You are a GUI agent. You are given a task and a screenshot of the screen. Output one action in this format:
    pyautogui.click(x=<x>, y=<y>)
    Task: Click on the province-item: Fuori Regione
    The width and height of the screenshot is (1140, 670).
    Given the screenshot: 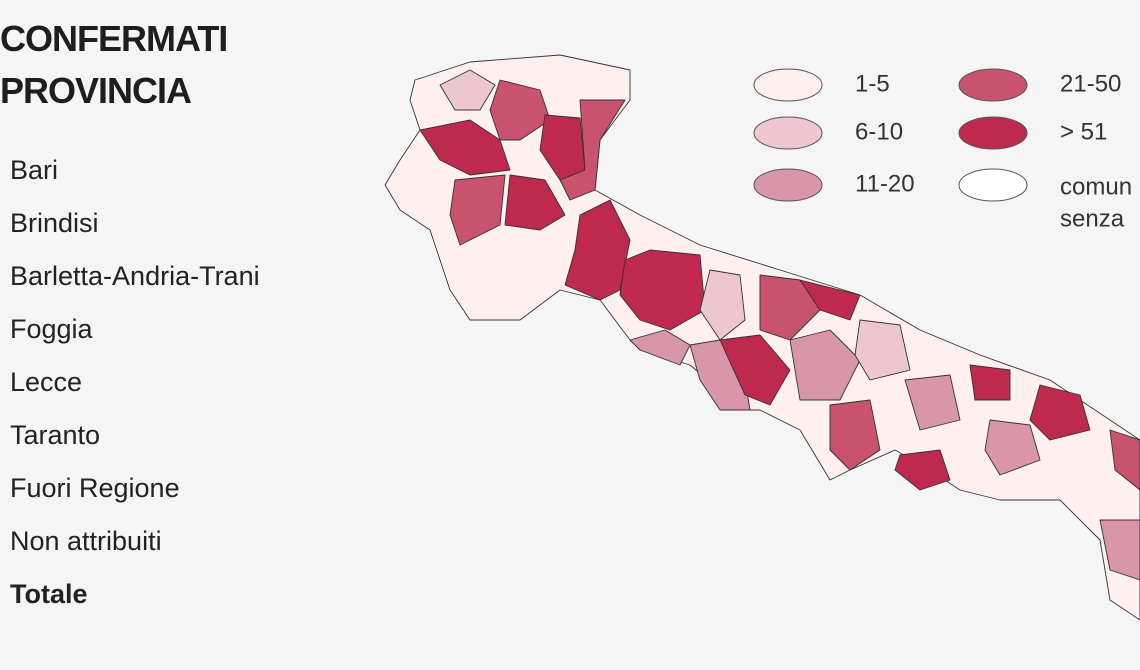 What is the action you would take?
    pyautogui.click(x=95, y=488)
    